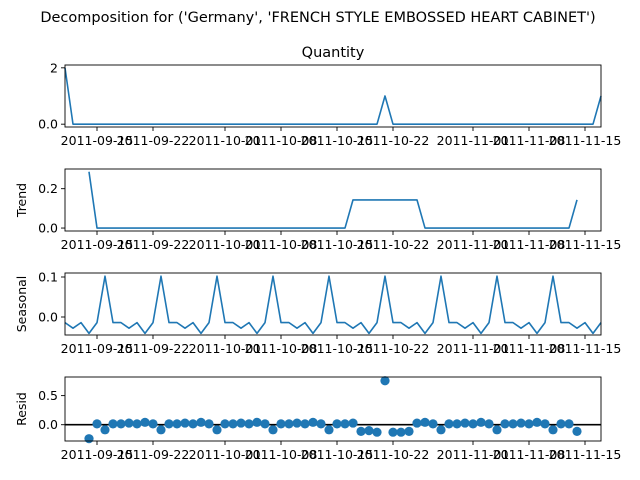 This screenshot has width=640, height=480. Describe the element at coordinates (48, 395) in the screenshot. I see `y-tick-label: 0.5` at that location.